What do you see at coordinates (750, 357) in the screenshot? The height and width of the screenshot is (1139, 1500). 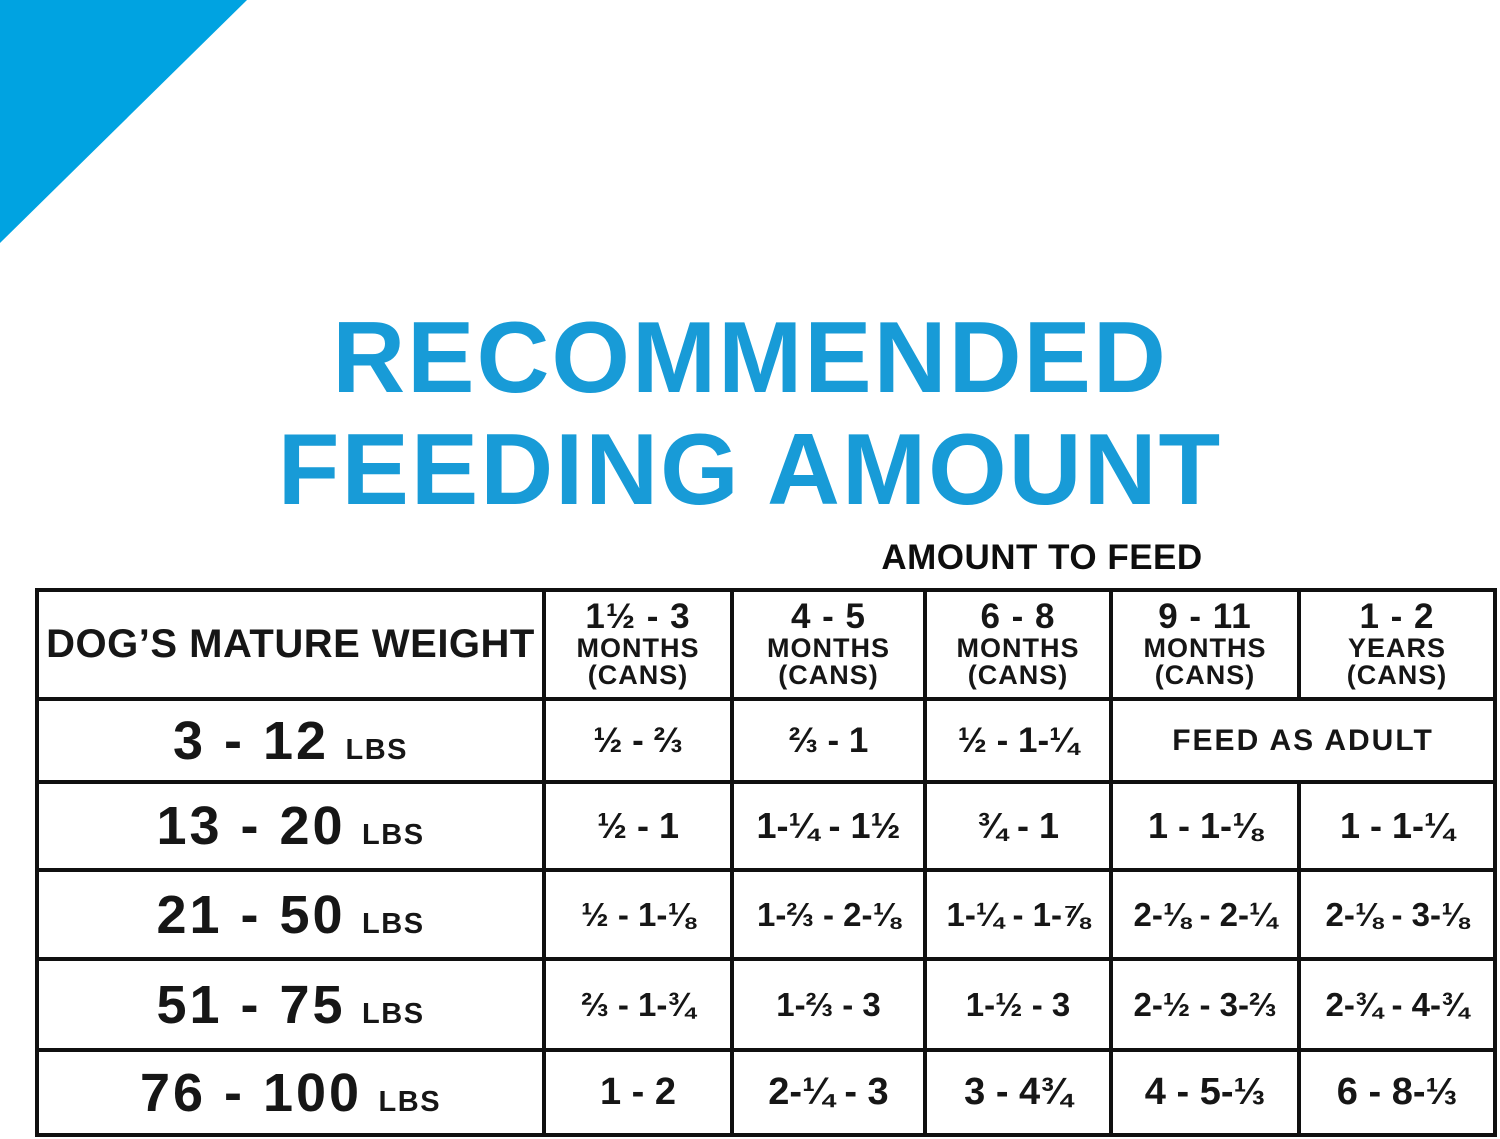 I see `page-title-line-1: RECOMMENDED` at bounding box center [750, 357].